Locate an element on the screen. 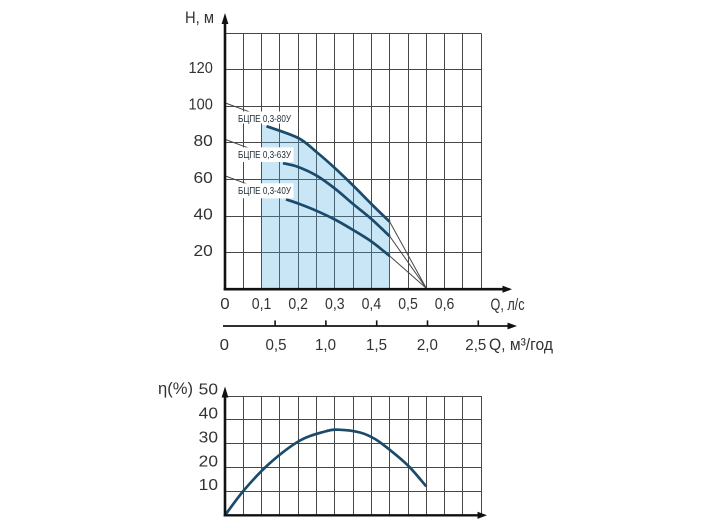 The height and width of the screenshot is (528, 704). svg-text: БЦПЕ 0,3-80У is located at coordinates (265, 119).